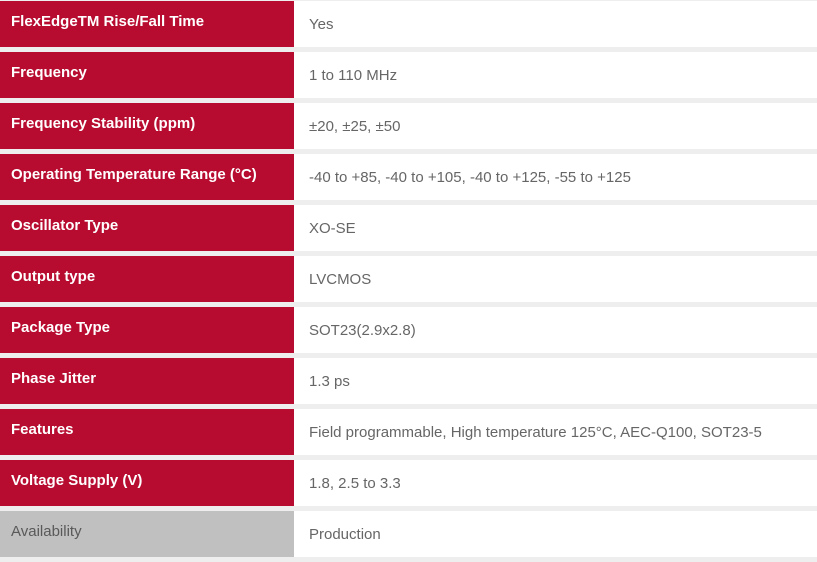 The image size is (817, 562). What do you see at coordinates (147, 279) in the screenshot?
I see `spec-label: Output type` at bounding box center [147, 279].